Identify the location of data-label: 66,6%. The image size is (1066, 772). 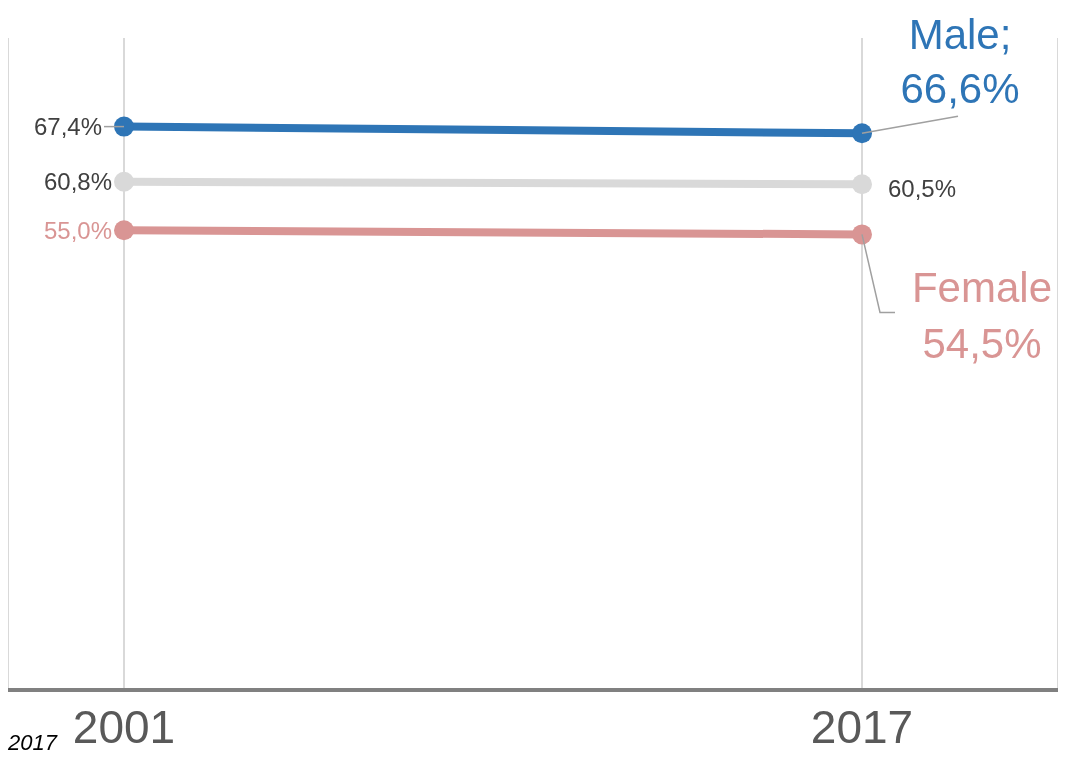
(960, 89).